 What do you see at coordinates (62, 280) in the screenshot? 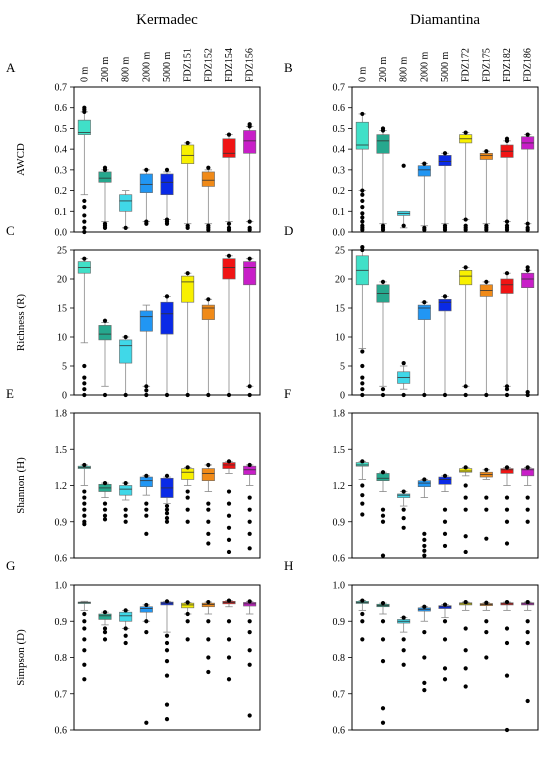
I see `y-tick-label: 20` at bounding box center [62, 280].